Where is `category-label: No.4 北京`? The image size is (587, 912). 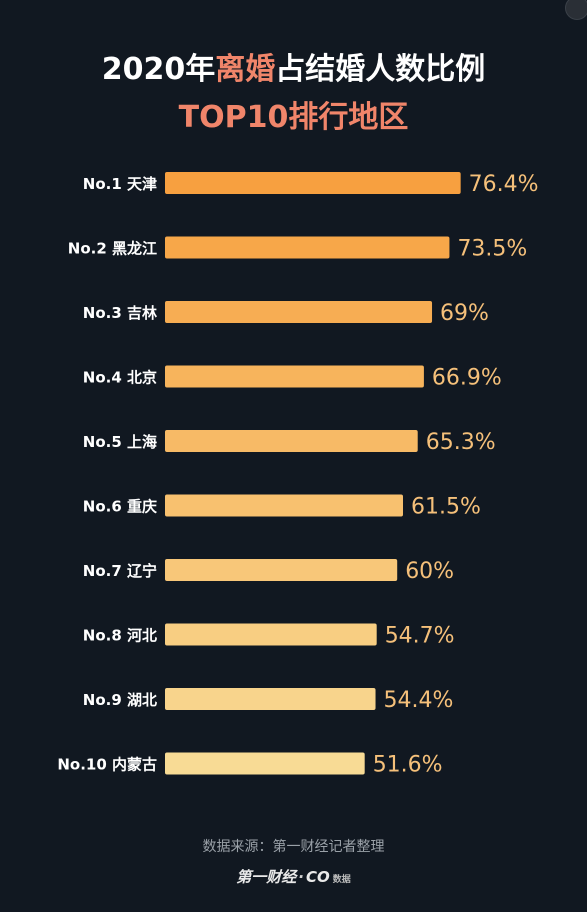 category-label: No.4 北京 is located at coordinates (120, 378).